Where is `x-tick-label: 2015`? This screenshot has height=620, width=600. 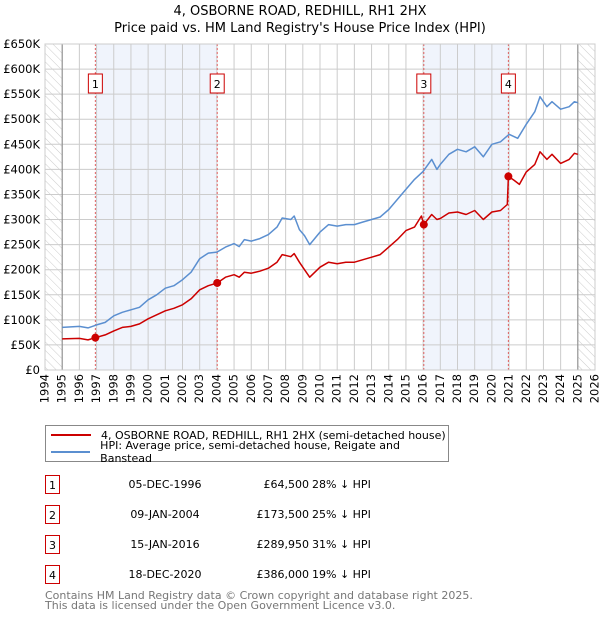 x-tick-label: 2015 is located at coordinates (405, 388).